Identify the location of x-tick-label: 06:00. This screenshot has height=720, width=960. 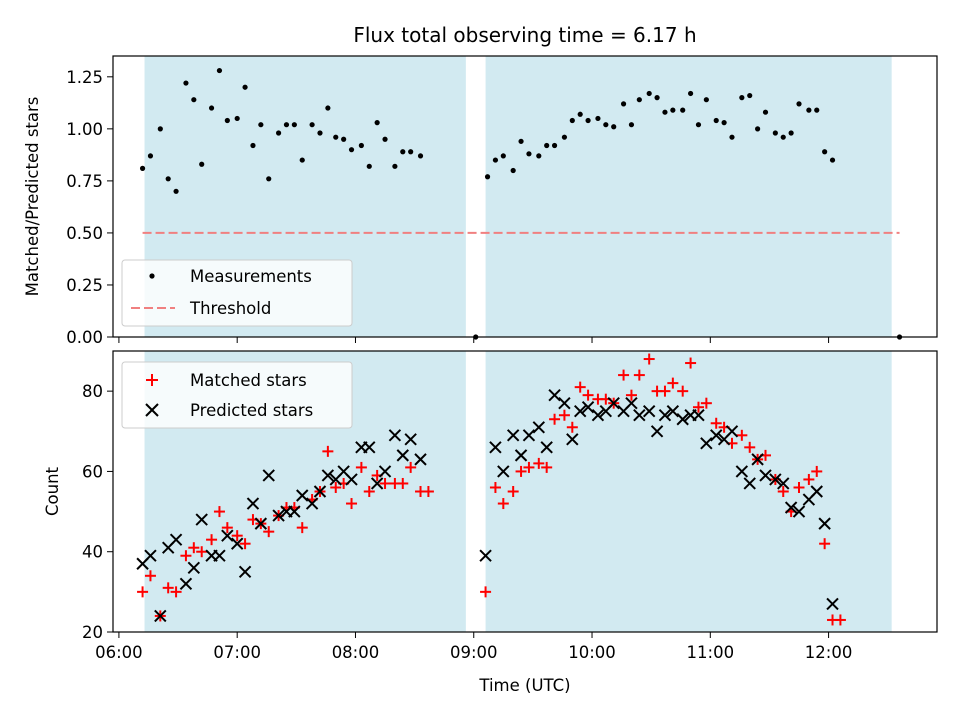
(119, 652).